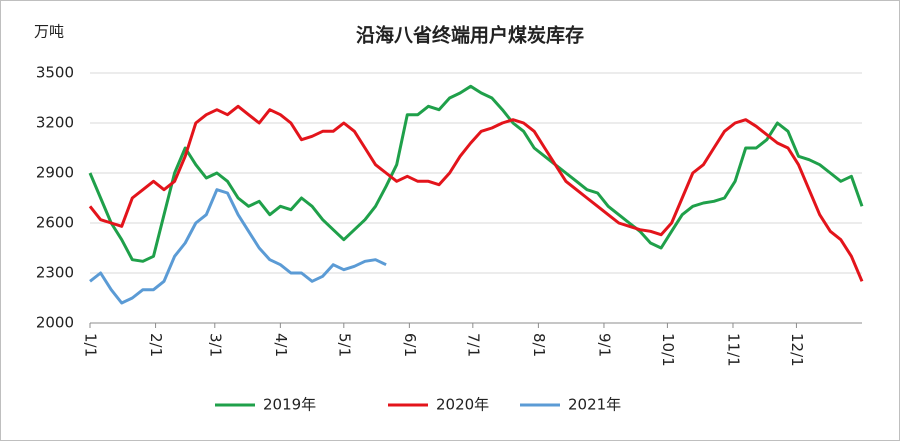  I want to click on y-tick-label: 2300, so click(55, 273).